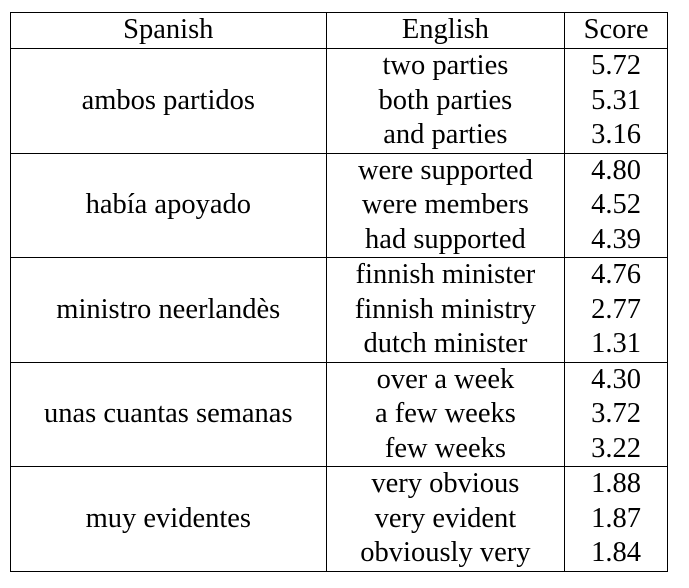 This screenshot has height=588, width=689. Describe the element at coordinates (445, 449) in the screenshot. I see `english-translation-cell: few weeks` at that location.